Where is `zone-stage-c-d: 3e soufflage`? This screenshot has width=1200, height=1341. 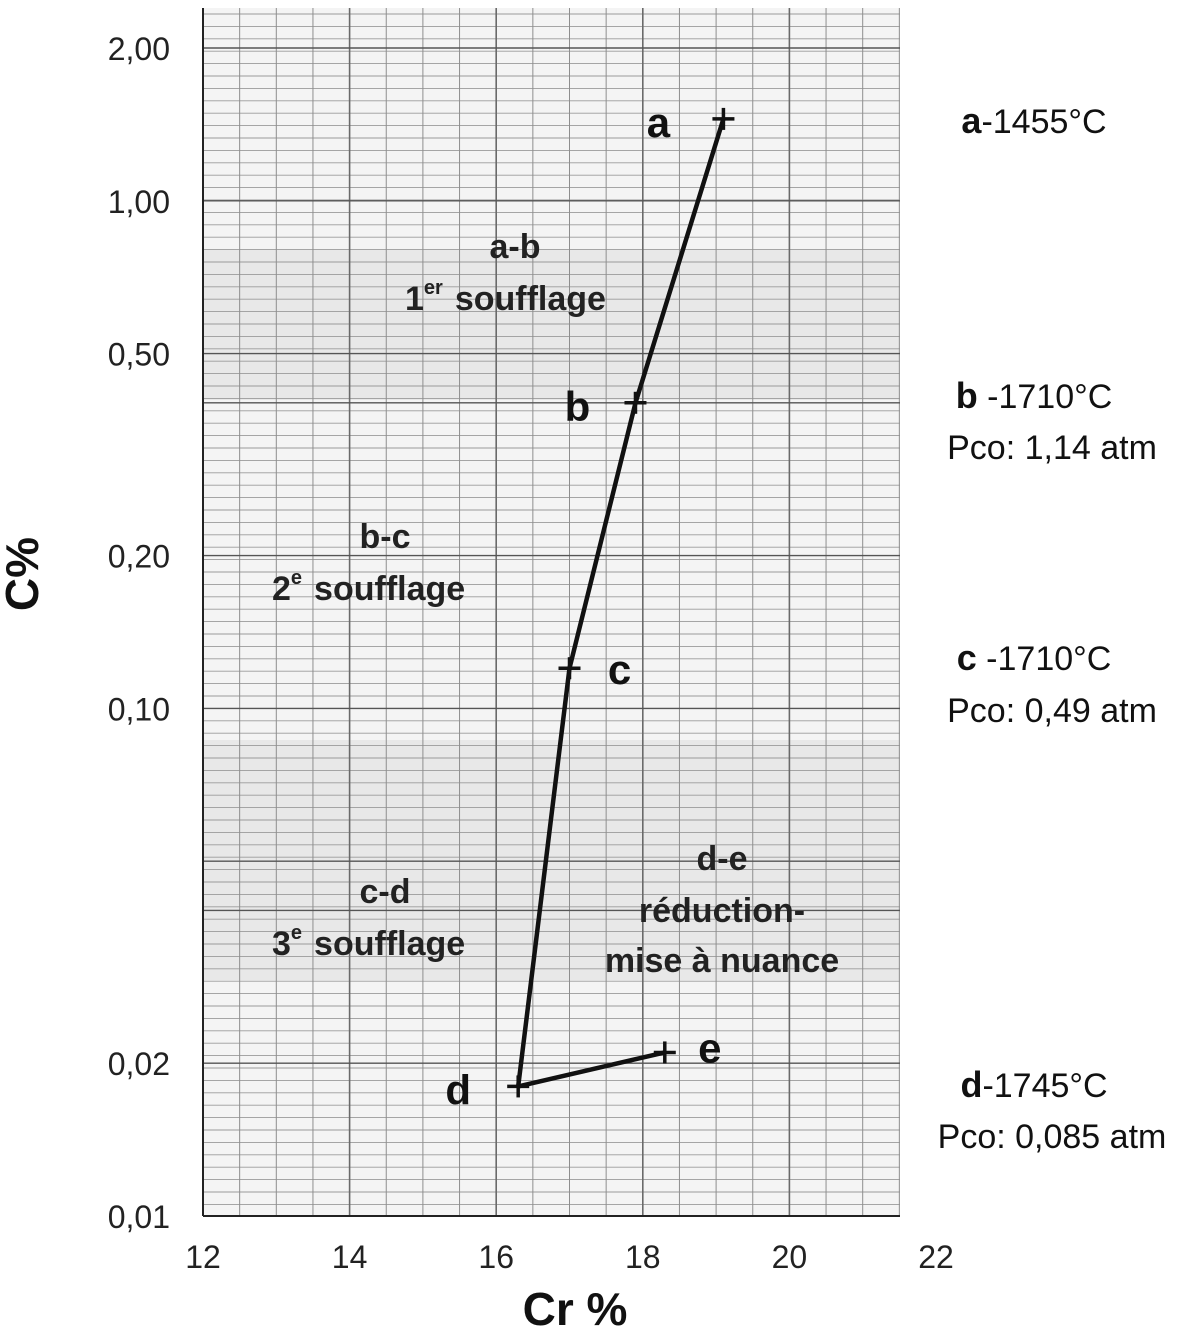 zone-stage-c-d: 3e soufflage is located at coordinates (368, 942).